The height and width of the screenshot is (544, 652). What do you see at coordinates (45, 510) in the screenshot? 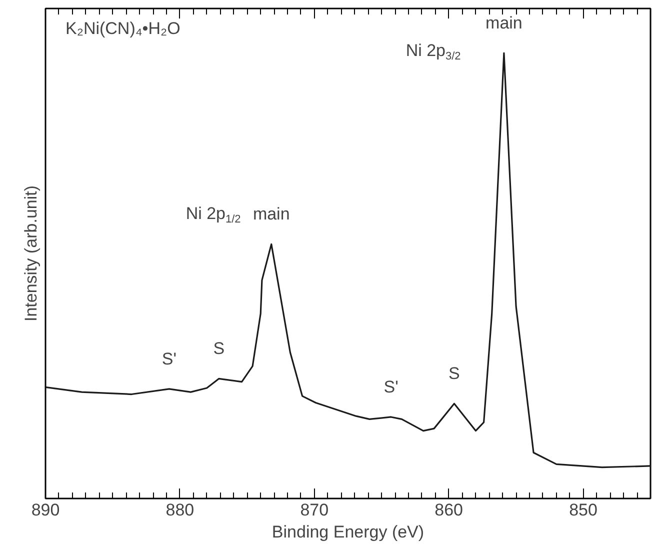
I see `x-tick-label: 890` at bounding box center [45, 510].